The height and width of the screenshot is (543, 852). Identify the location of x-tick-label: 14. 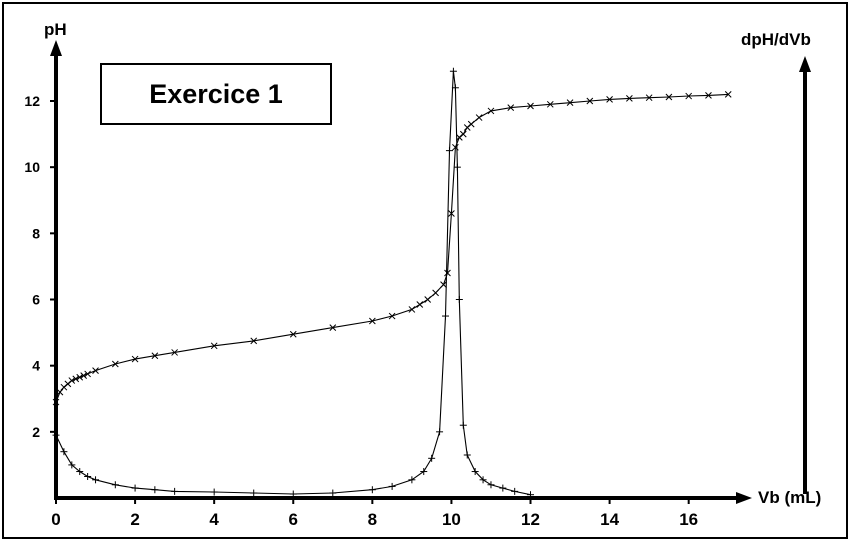
(609, 519).